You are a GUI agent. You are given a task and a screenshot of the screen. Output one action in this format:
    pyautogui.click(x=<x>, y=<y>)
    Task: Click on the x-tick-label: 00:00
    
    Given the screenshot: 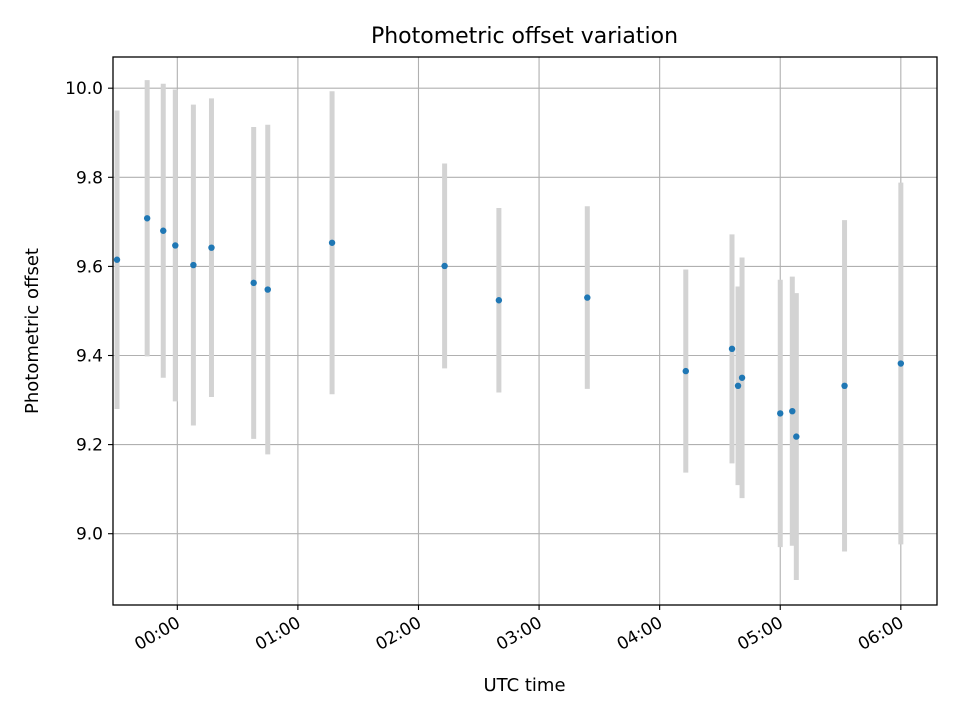 What is the action you would take?
    pyautogui.click(x=157, y=634)
    